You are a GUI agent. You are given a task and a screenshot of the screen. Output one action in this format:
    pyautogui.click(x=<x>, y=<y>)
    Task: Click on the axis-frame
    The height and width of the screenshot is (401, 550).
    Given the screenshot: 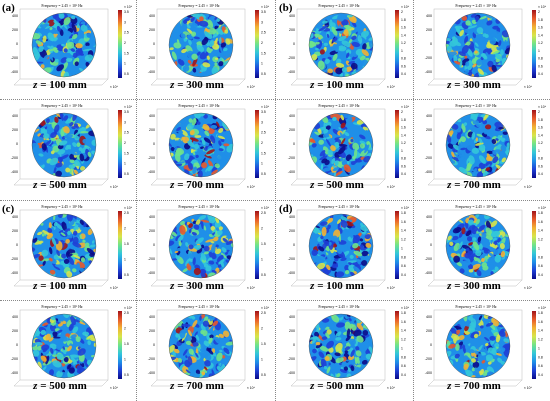 What is the action you would take?
    pyautogui.click(x=64, y=44)
    